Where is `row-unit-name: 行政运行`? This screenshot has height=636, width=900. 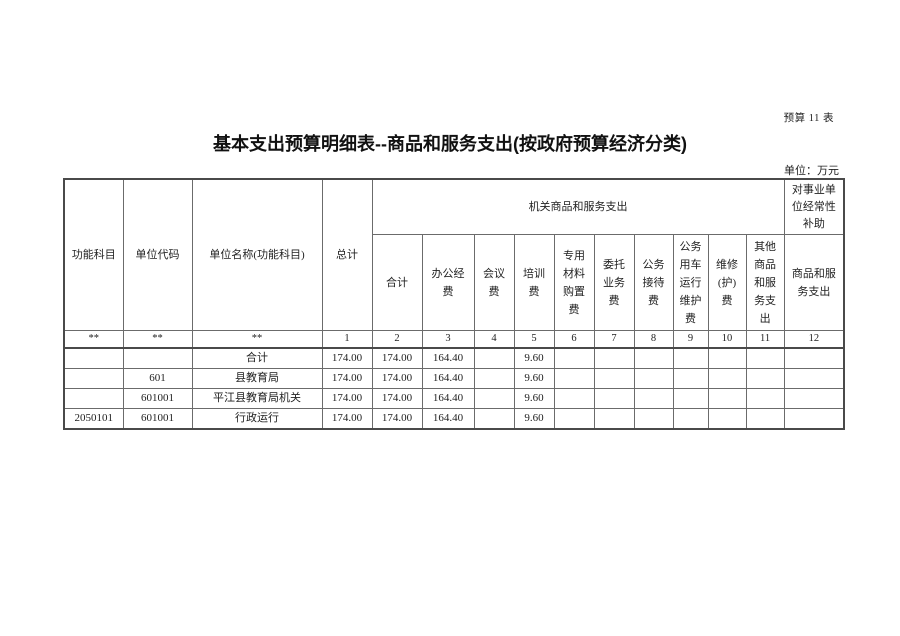
row-unit-name: 行政运行 is located at coordinates (257, 419).